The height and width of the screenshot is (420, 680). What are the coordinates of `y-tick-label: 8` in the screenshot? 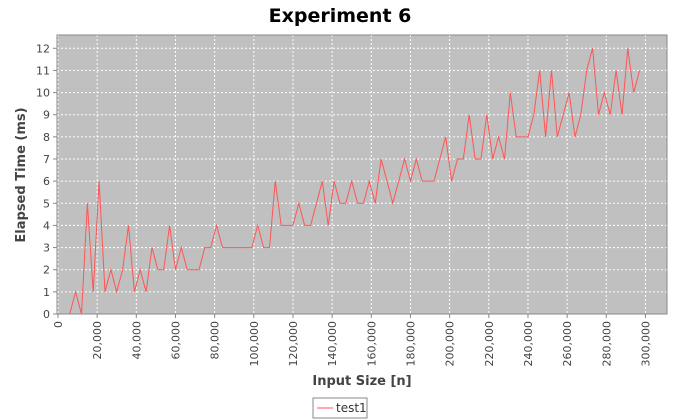 It's located at (46, 137).